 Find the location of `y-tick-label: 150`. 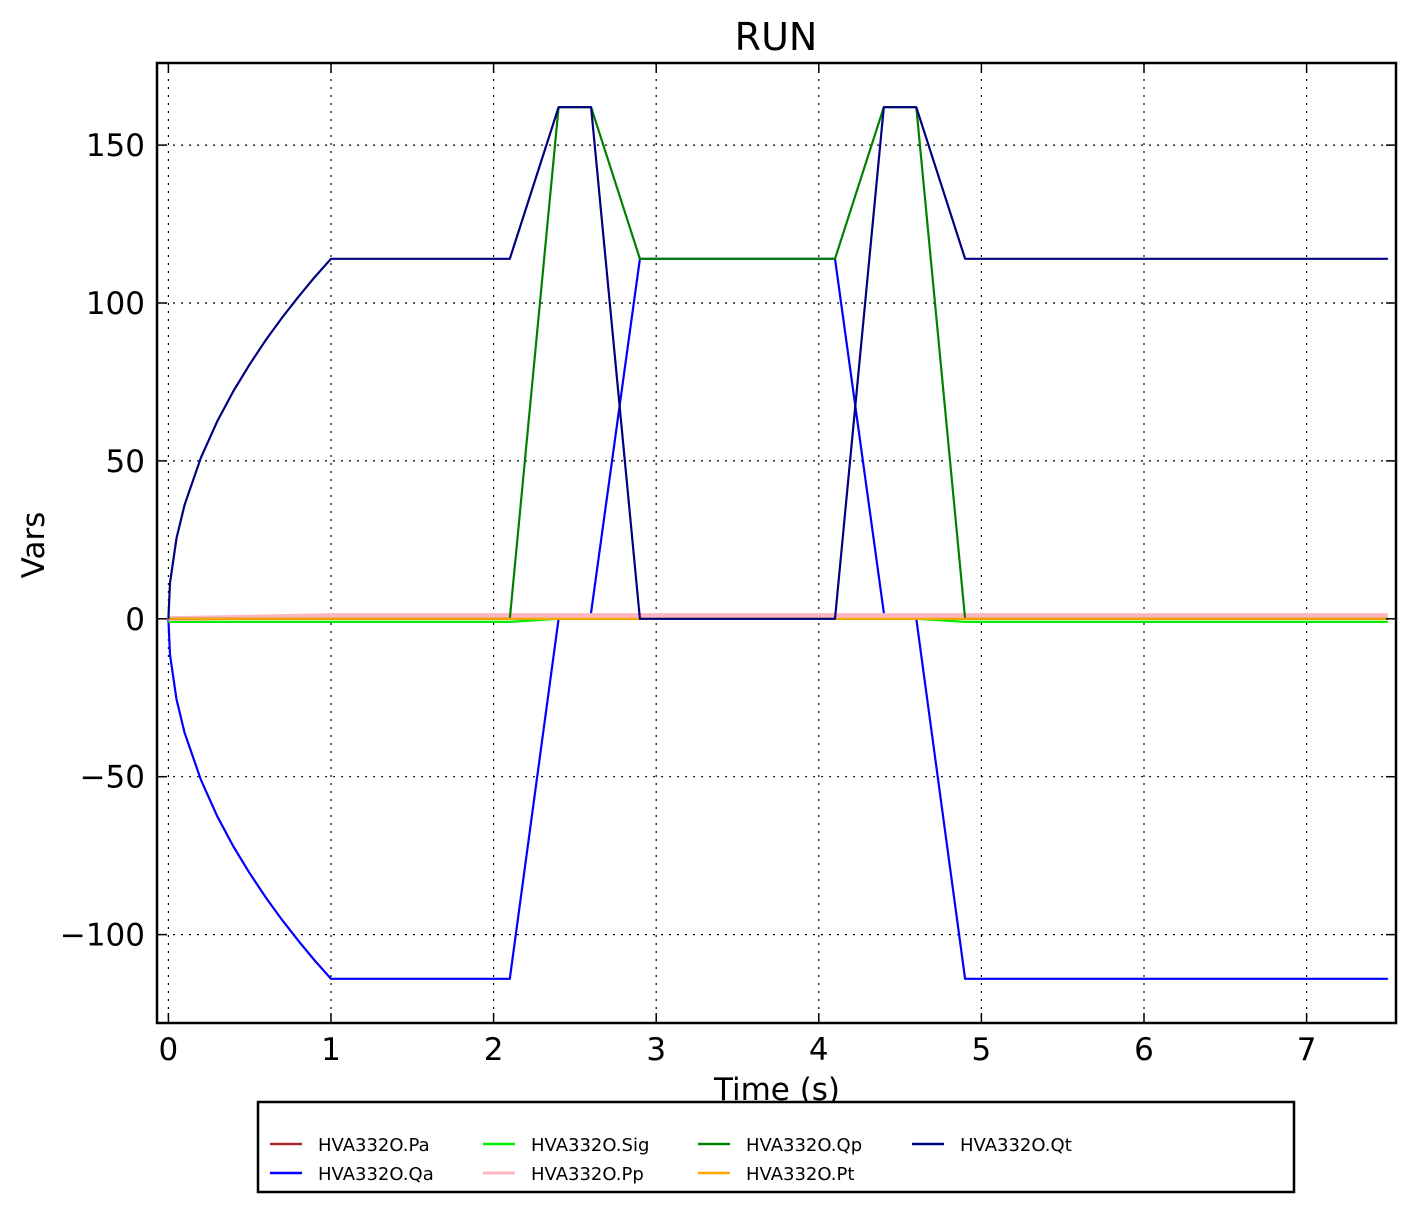

y-tick-label: 150 is located at coordinates (115, 146).